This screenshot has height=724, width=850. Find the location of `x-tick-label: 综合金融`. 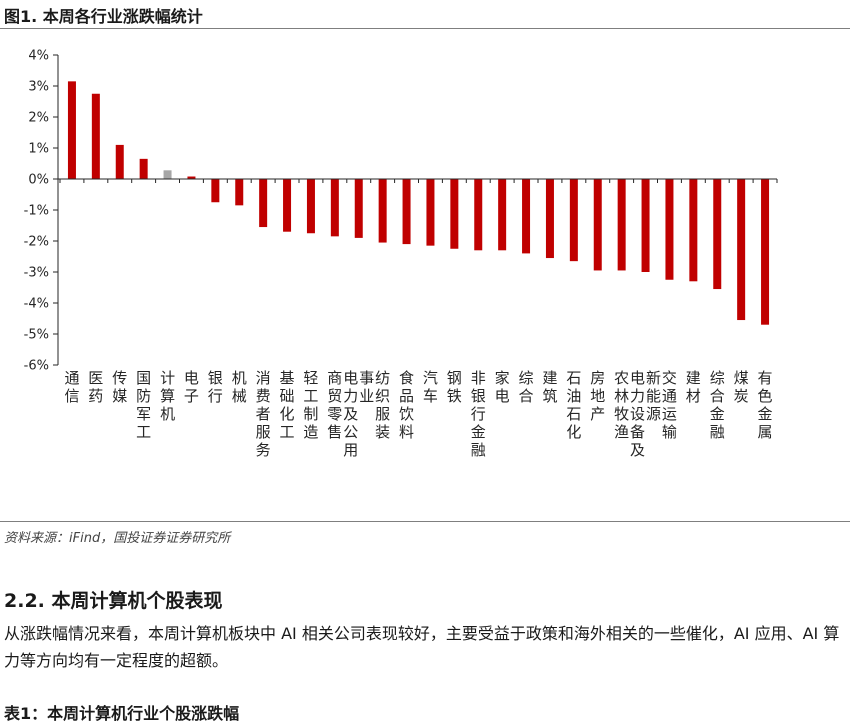

x-tick-label: 综合金融 is located at coordinates (717, 405).